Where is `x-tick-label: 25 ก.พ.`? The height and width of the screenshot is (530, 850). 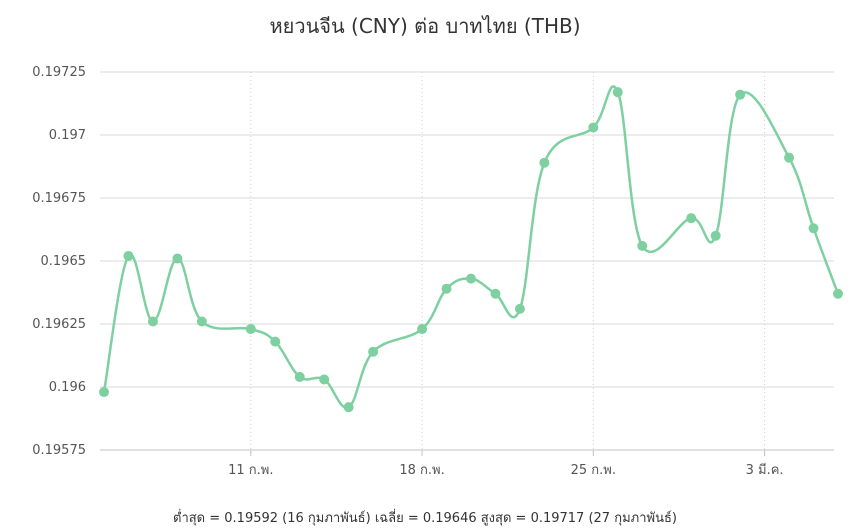
x-tick-label: 25 ก.พ. is located at coordinates (593, 470).